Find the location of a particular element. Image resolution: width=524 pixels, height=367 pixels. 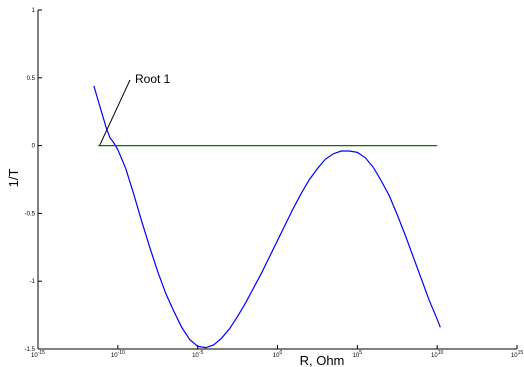

x-axis-label: R, Ohm is located at coordinates (322, 360).